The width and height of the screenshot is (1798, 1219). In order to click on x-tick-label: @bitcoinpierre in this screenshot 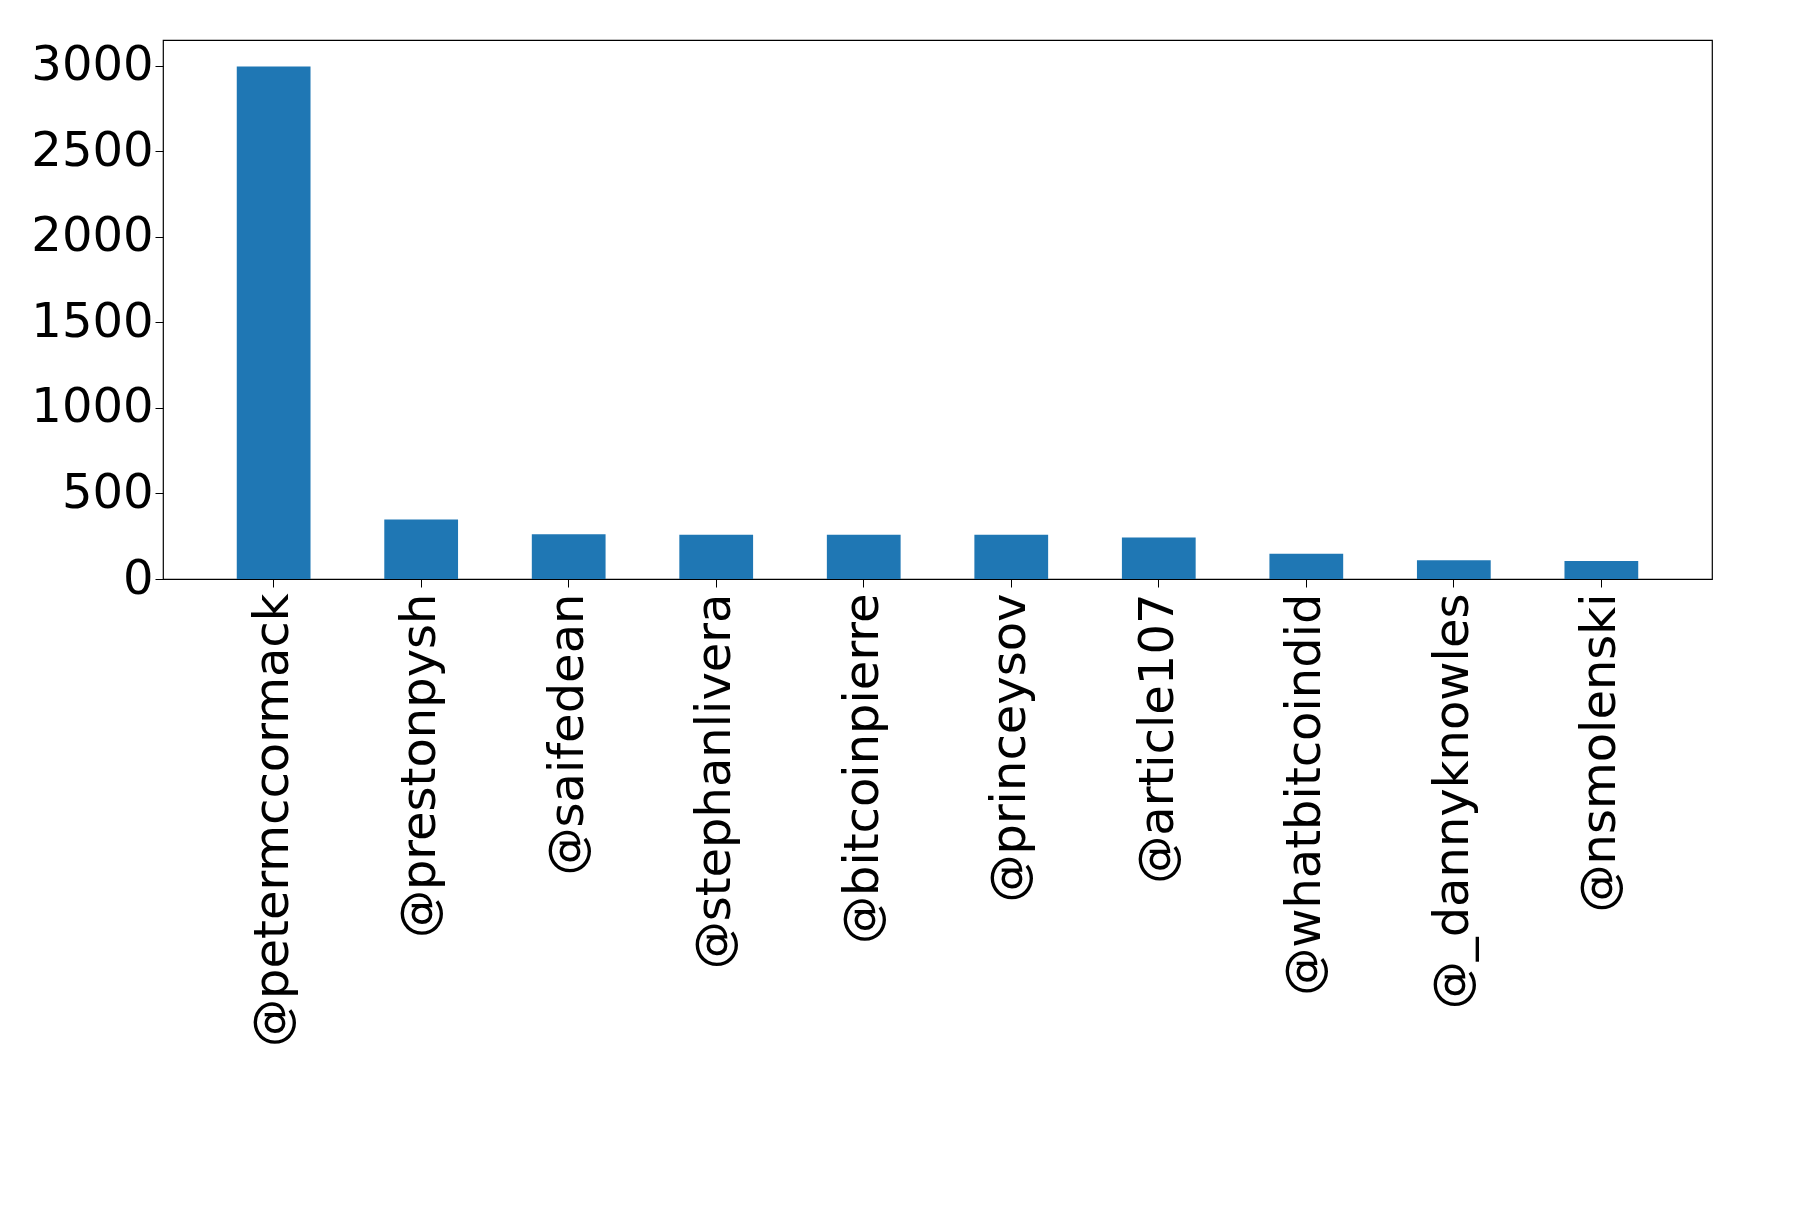, I will do `click(860, 769)`.